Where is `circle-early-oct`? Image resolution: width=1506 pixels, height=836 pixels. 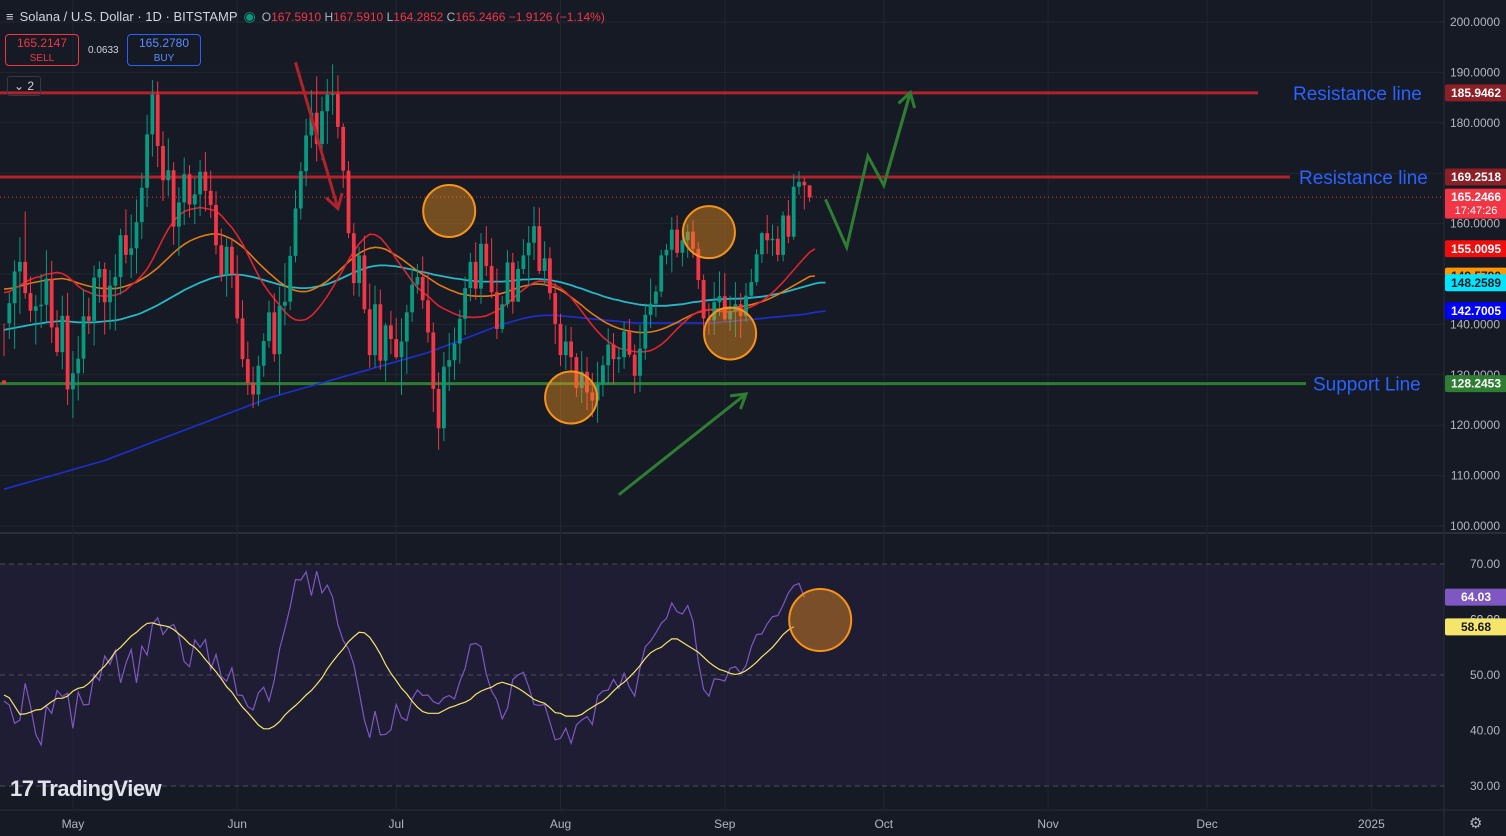
circle-early-oct is located at coordinates (730, 333).